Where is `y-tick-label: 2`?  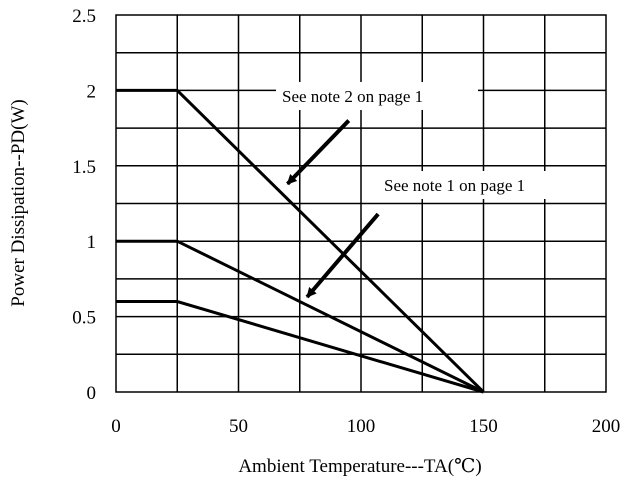
y-tick-label: 2 is located at coordinates (92, 91).